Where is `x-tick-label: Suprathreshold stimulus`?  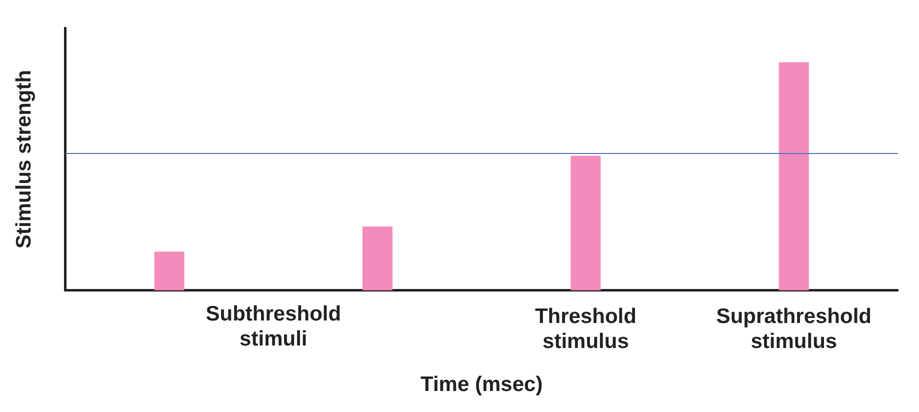
x-tick-label: Suprathreshold stimulus is located at coordinates (794, 328).